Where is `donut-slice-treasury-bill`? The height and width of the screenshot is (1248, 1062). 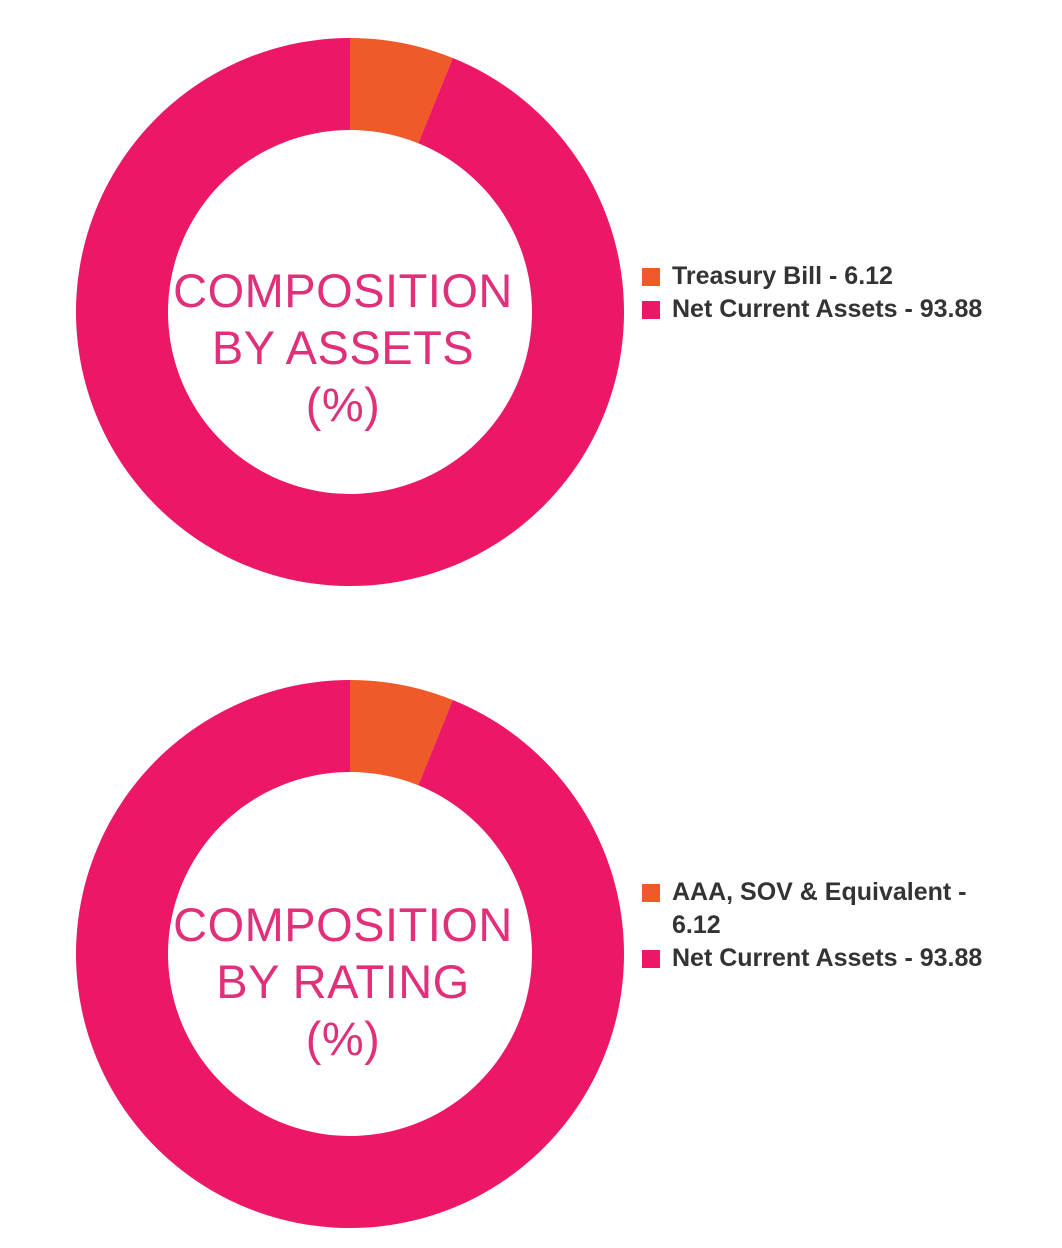
donut-slice-treasury-bill is located at coordinates (401, 91).